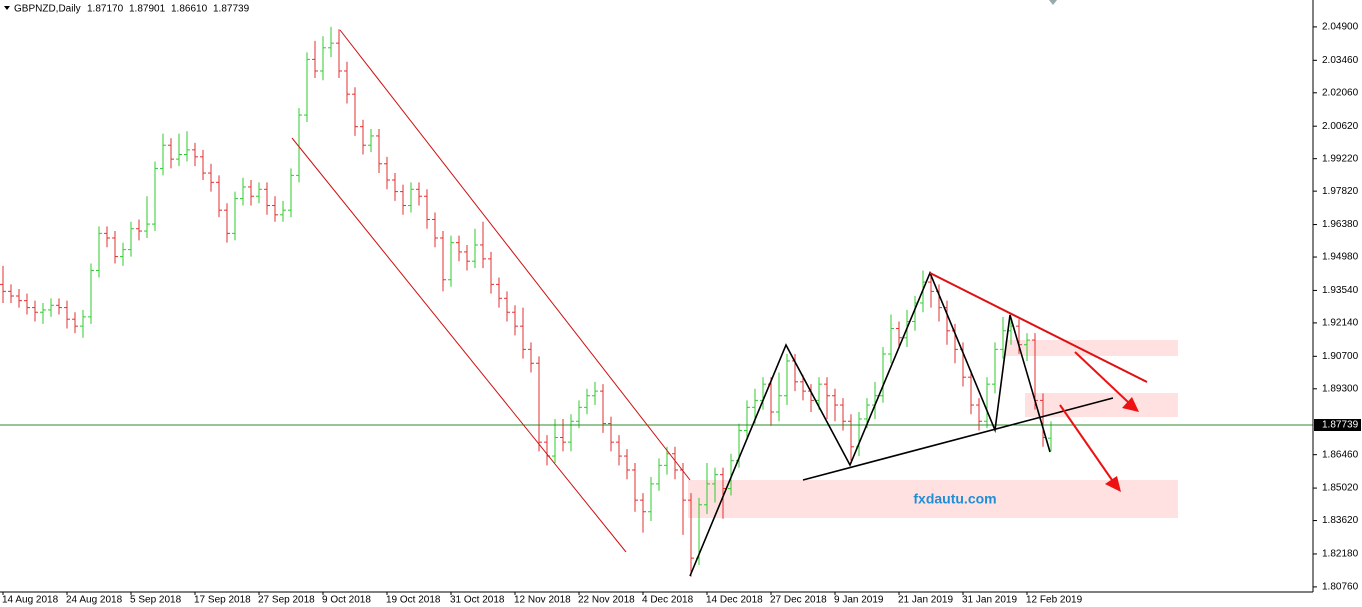 The height and width of the screenshot is (607, 1362). I want to click on symbol: GBPNZD,Daily, so click(47, 9).